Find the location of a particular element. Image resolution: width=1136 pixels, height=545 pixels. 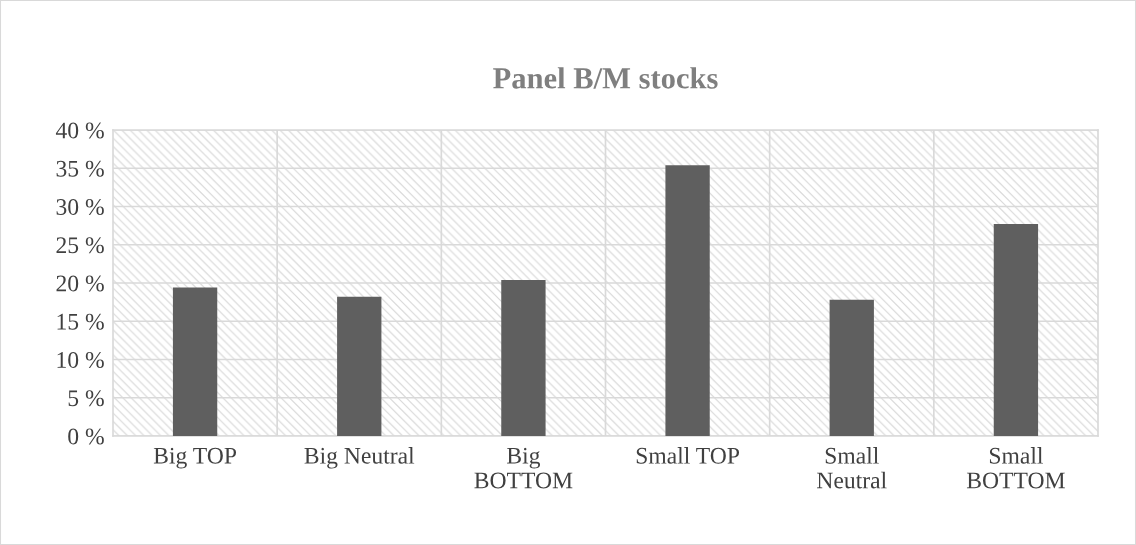

y-tick-label: 20 % is located at coordinates (80, 283).